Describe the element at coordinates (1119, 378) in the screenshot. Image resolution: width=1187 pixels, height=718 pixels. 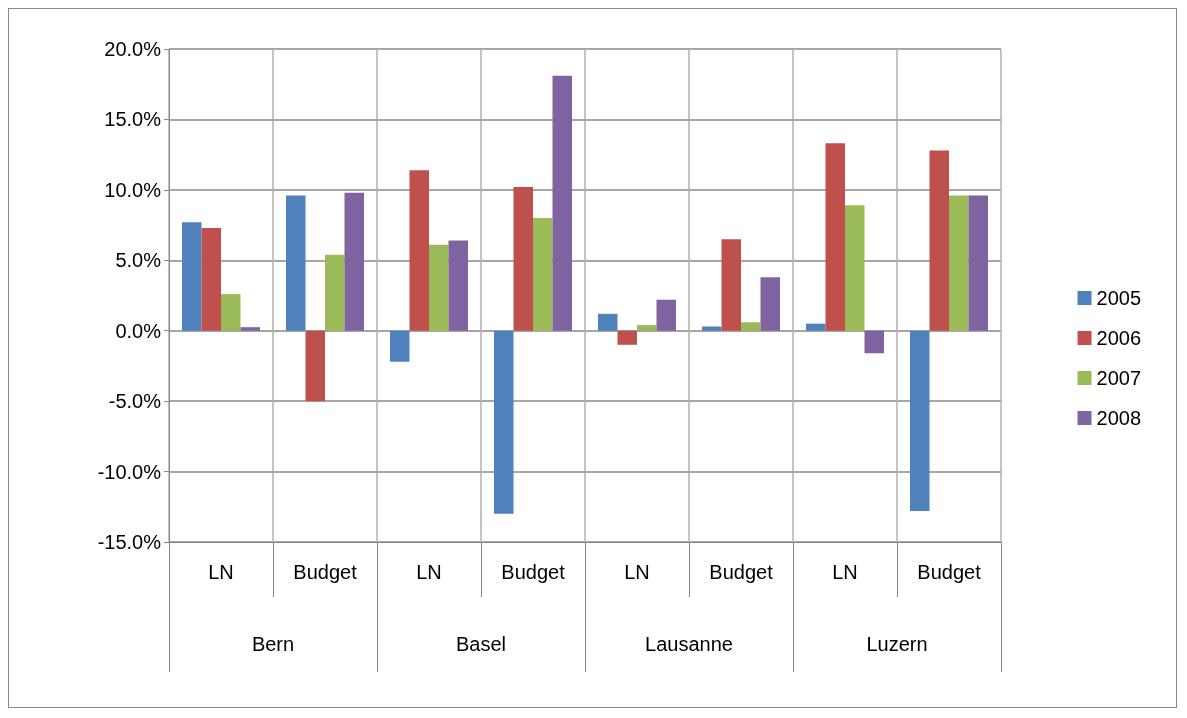
I see `legend-label: 2007` at that location.